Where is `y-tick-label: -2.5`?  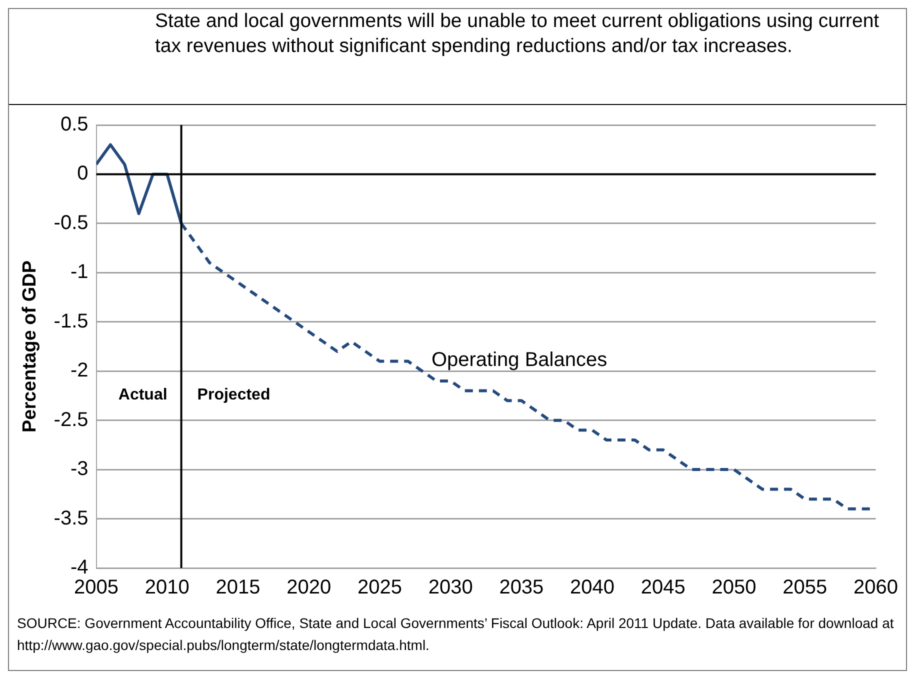
y-tick-label: -2.5 is located at coordinates (71, 419).